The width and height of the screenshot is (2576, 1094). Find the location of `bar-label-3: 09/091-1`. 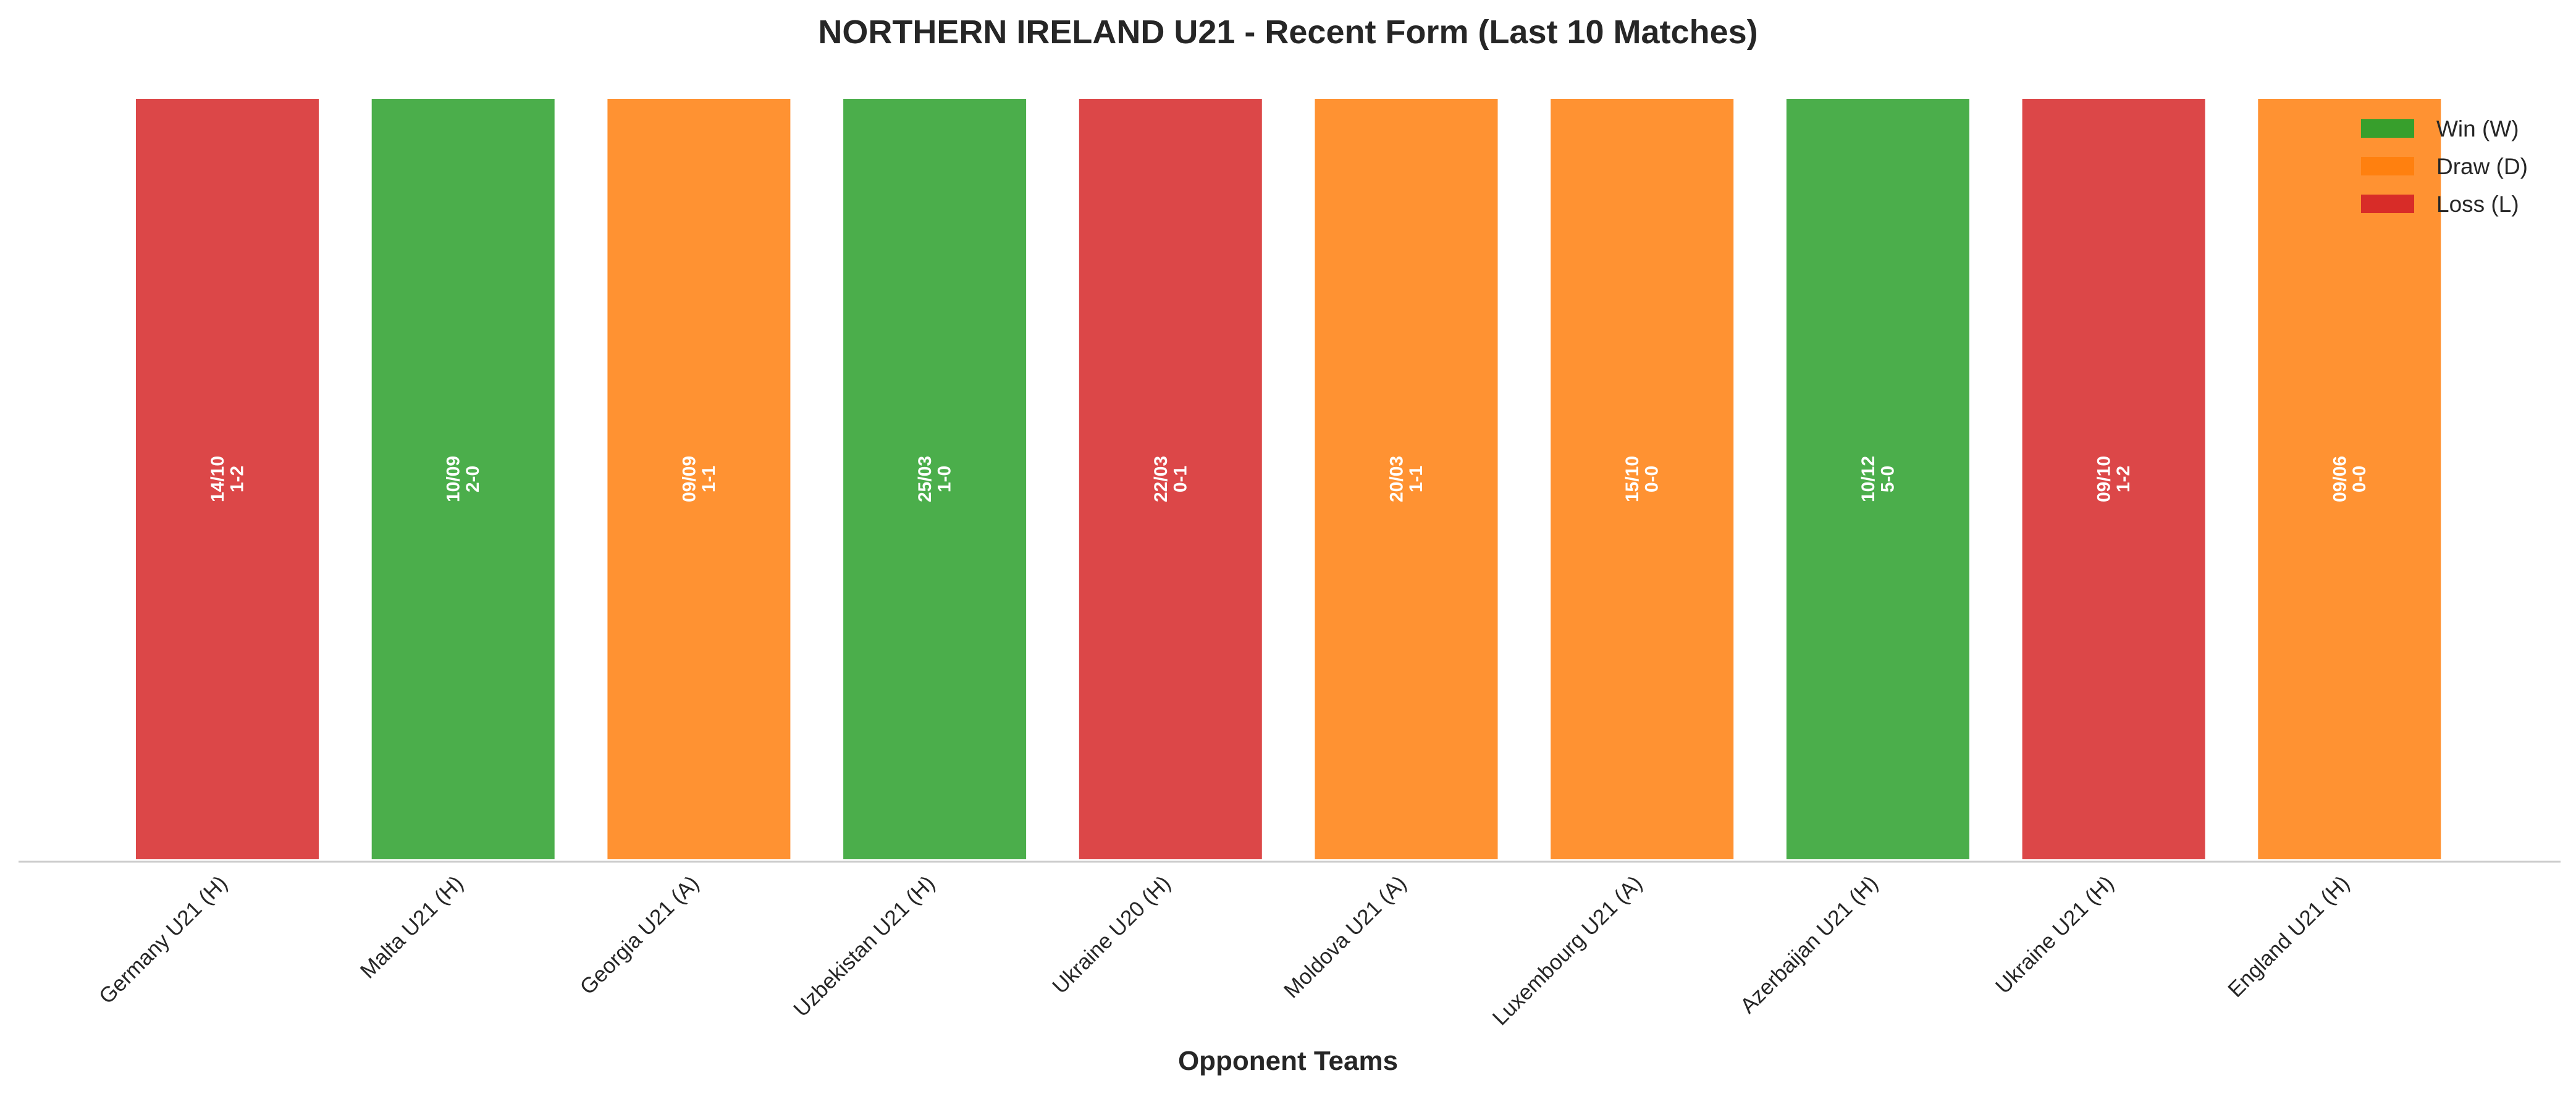

bar-label-3: 09/091-1 is located at coordinates (699, 479).